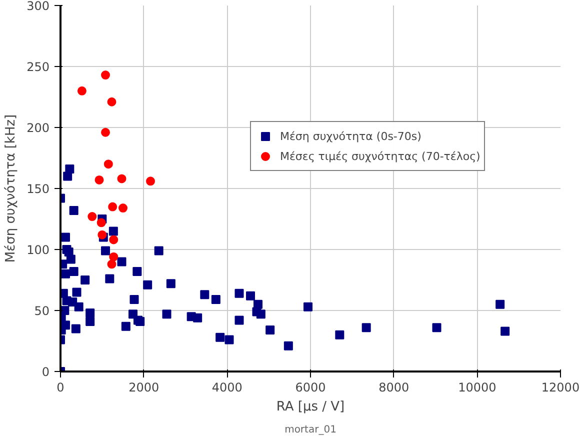 Image resolution: width=588 pixels, height=440 pixels. Describe the element at coordinates (38, 6) in the screenshot. I see `y-tick-label: 300` at that location.